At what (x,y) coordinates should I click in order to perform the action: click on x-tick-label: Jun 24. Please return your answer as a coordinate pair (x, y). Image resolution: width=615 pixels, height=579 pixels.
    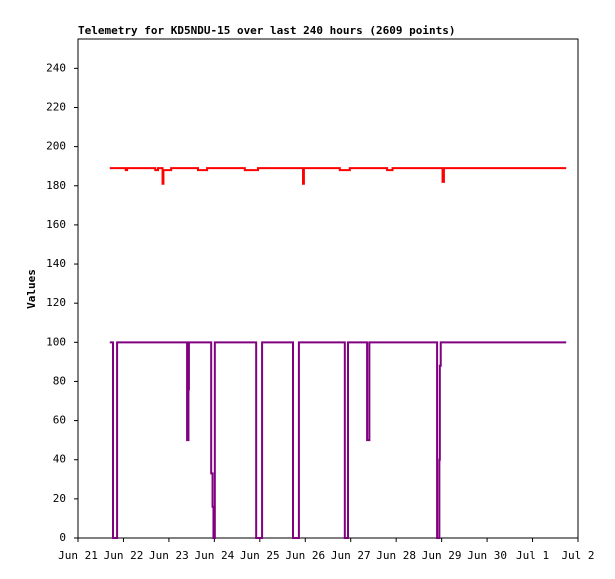
    Looking at the image, I should click on (214, 555).